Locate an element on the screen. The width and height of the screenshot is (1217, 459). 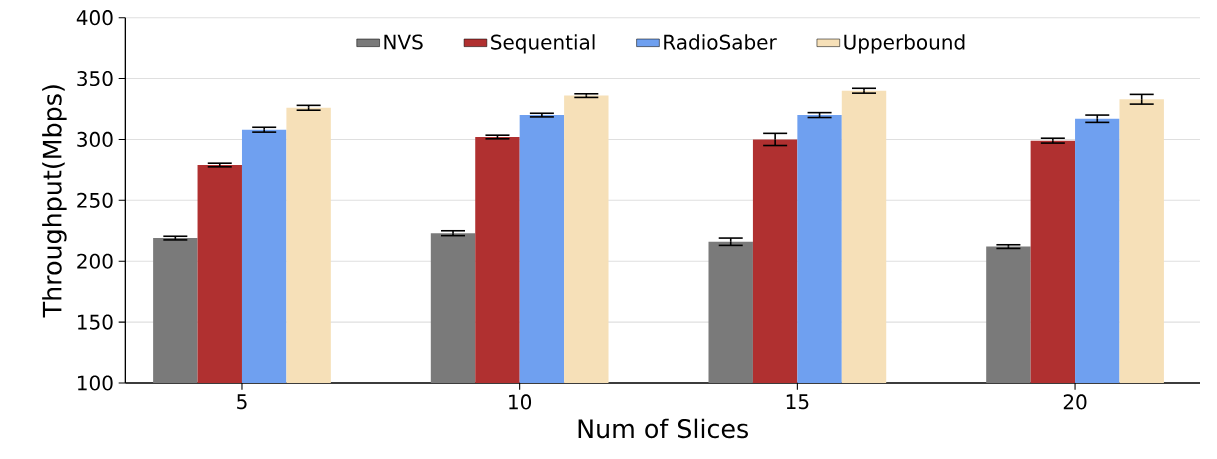
y-tick-label: 200 is located at coordinates (95, 261).